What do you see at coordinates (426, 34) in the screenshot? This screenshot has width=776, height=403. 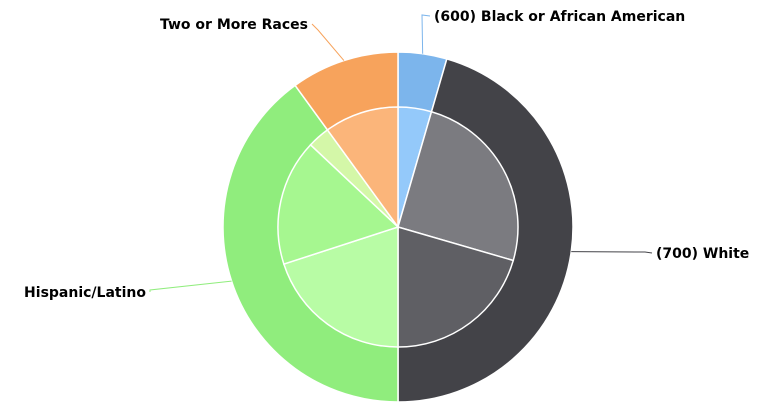 I see `connector-600-black-or-african-american` at bounding box center [426, 34].